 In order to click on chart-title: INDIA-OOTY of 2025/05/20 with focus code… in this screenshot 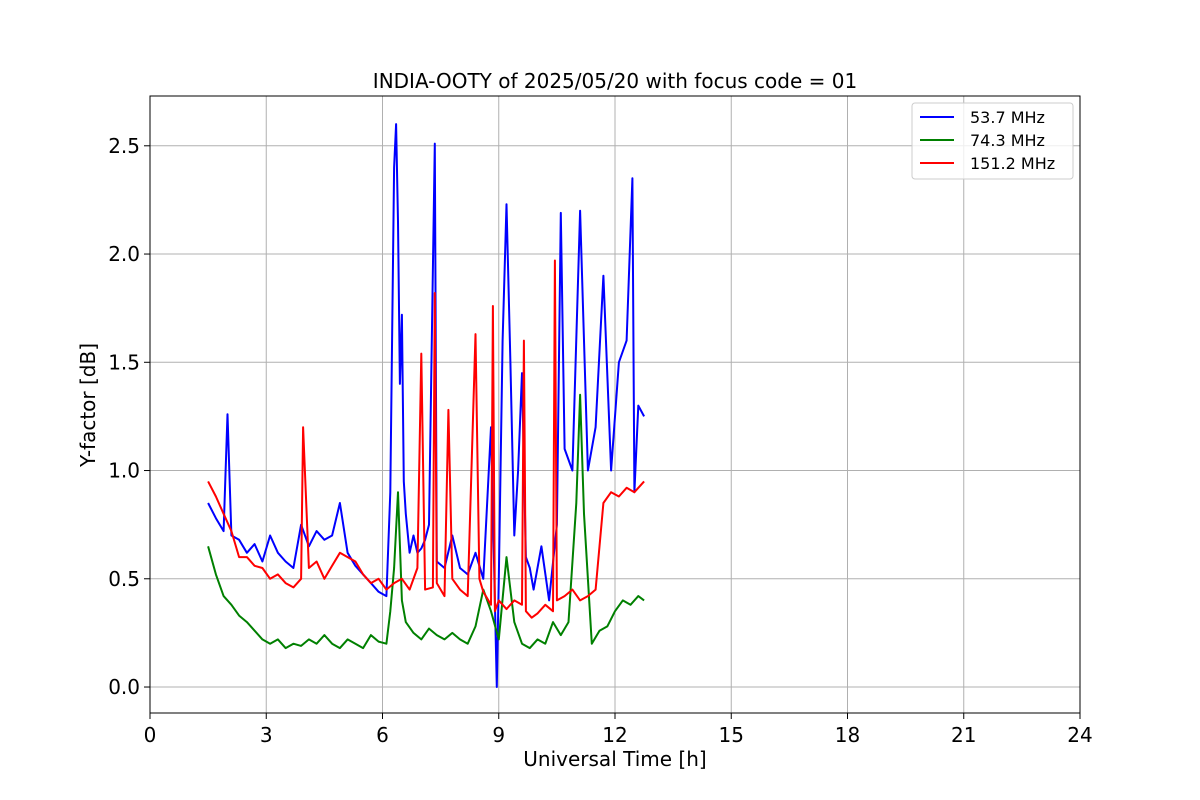, I will do `click(615, 81)`.